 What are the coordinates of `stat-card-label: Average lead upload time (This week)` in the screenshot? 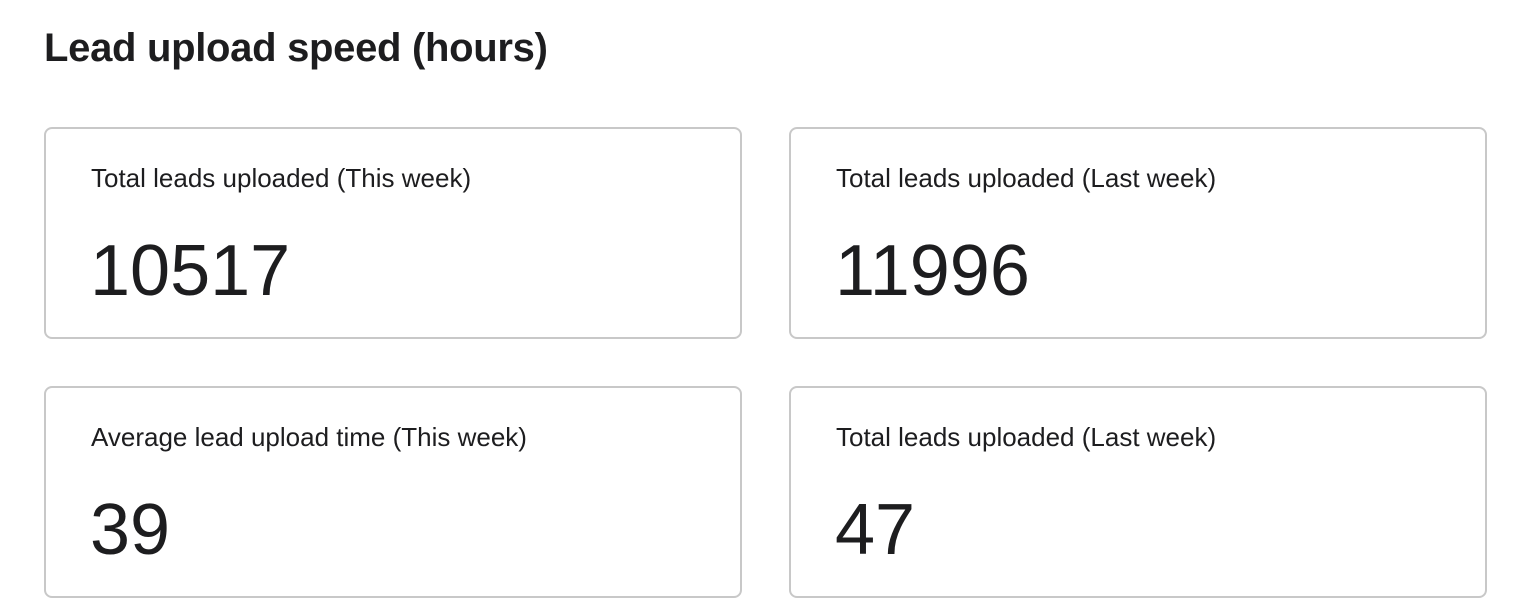 It's located at (309, 437).